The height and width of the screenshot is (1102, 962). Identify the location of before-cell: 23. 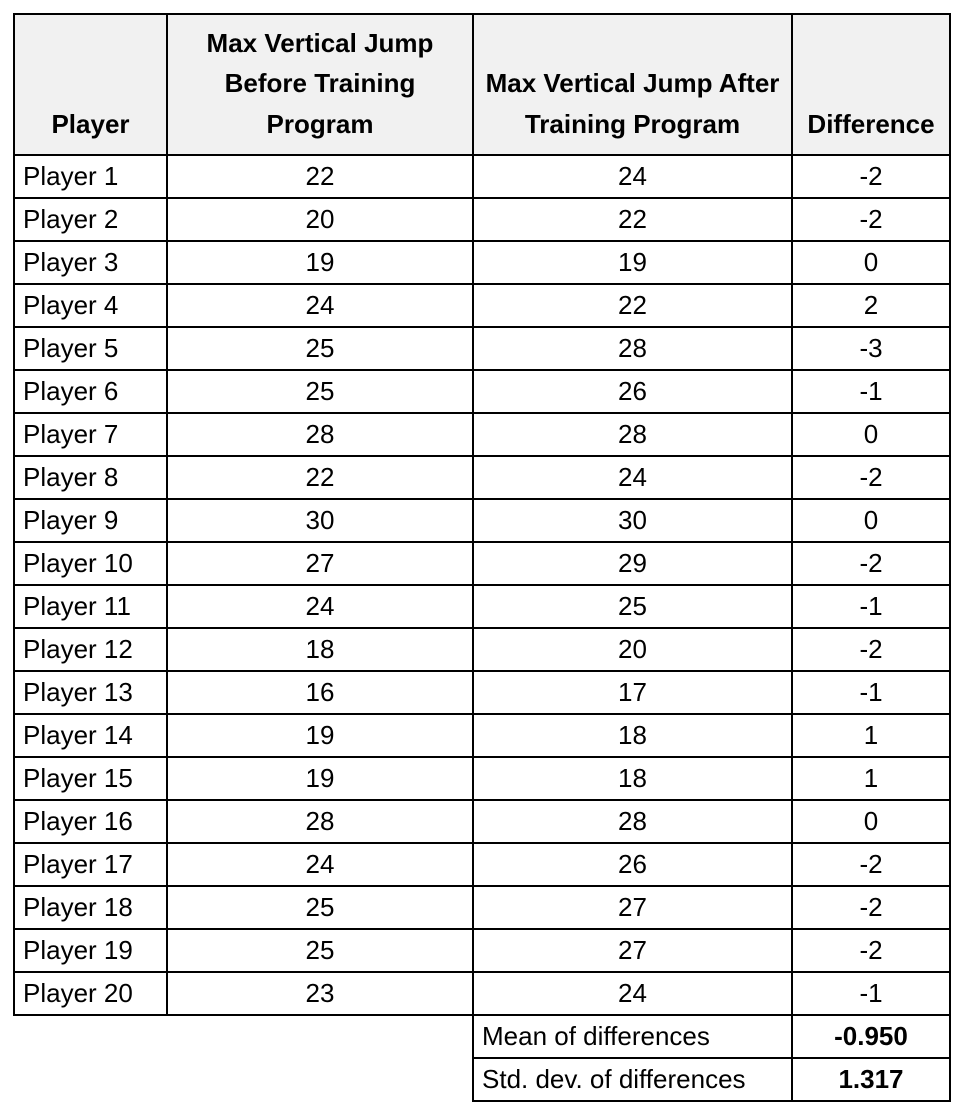
(320, 993).